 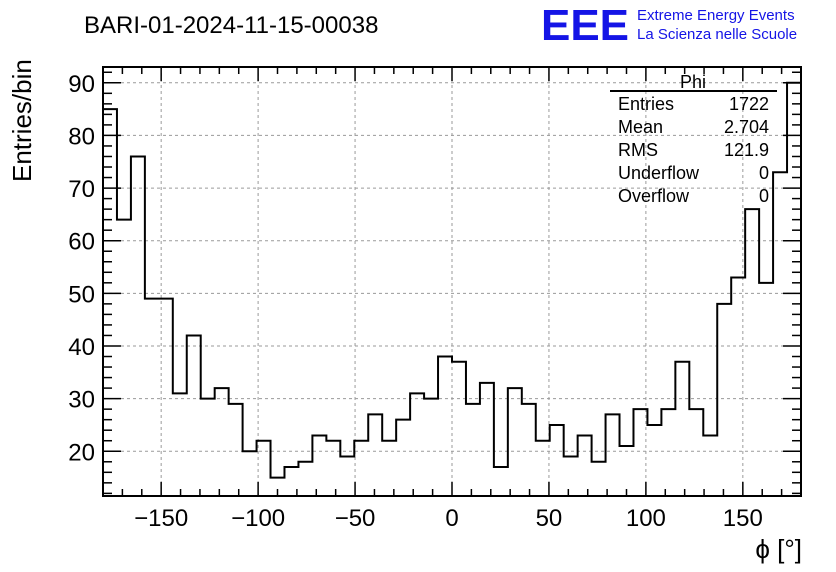 I want to click on stats-value: 121.9, so click(x=746, y=150).